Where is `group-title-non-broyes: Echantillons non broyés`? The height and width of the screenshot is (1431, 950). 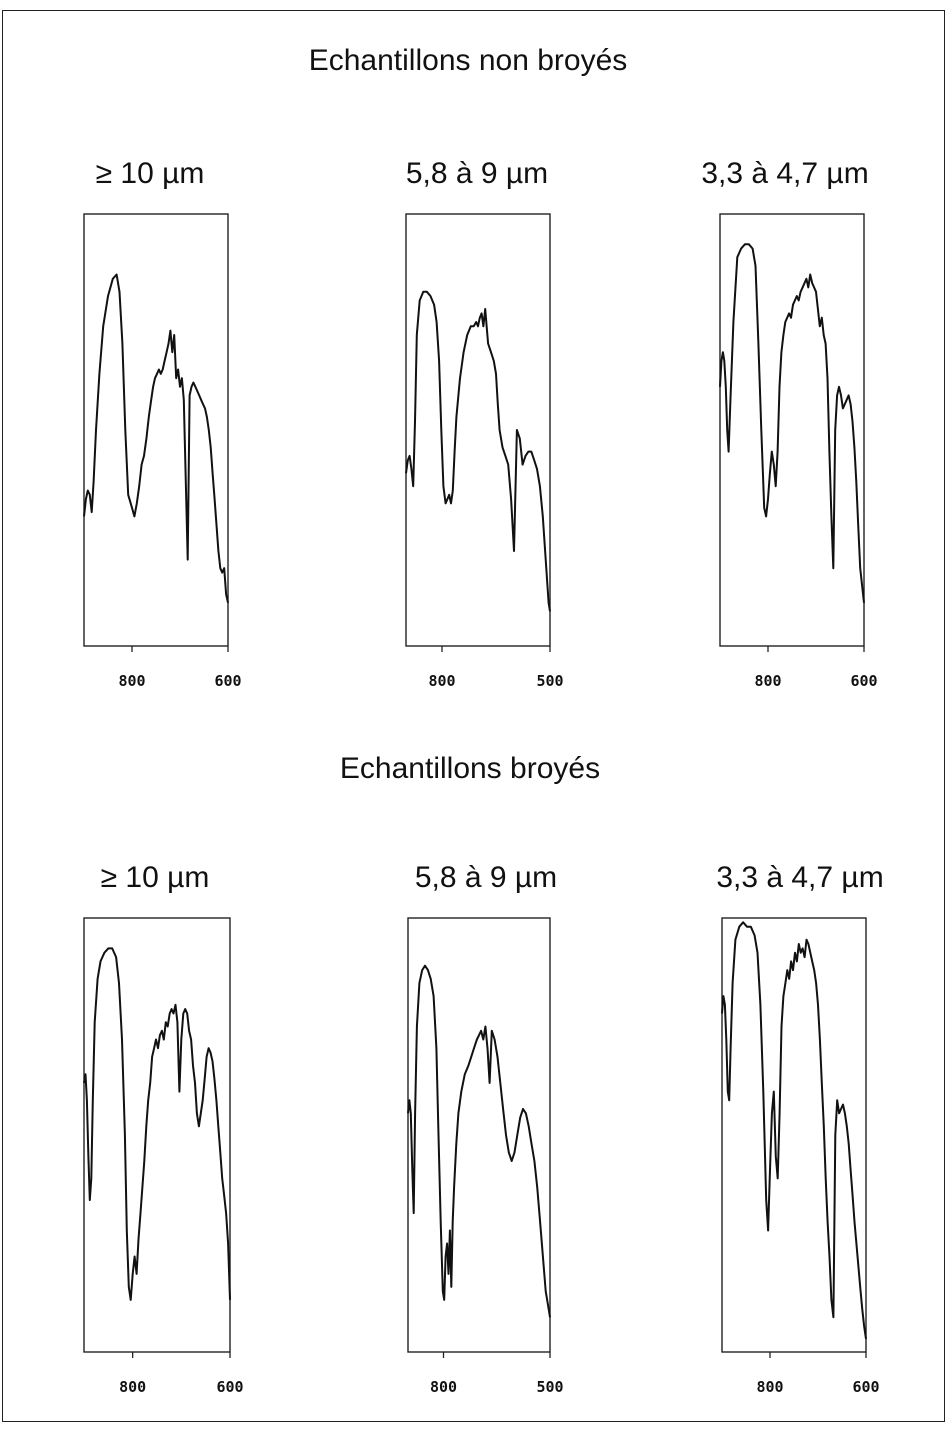 group-title-non-broyes: Echantillons non broyés is located at coordinates (468, 60).